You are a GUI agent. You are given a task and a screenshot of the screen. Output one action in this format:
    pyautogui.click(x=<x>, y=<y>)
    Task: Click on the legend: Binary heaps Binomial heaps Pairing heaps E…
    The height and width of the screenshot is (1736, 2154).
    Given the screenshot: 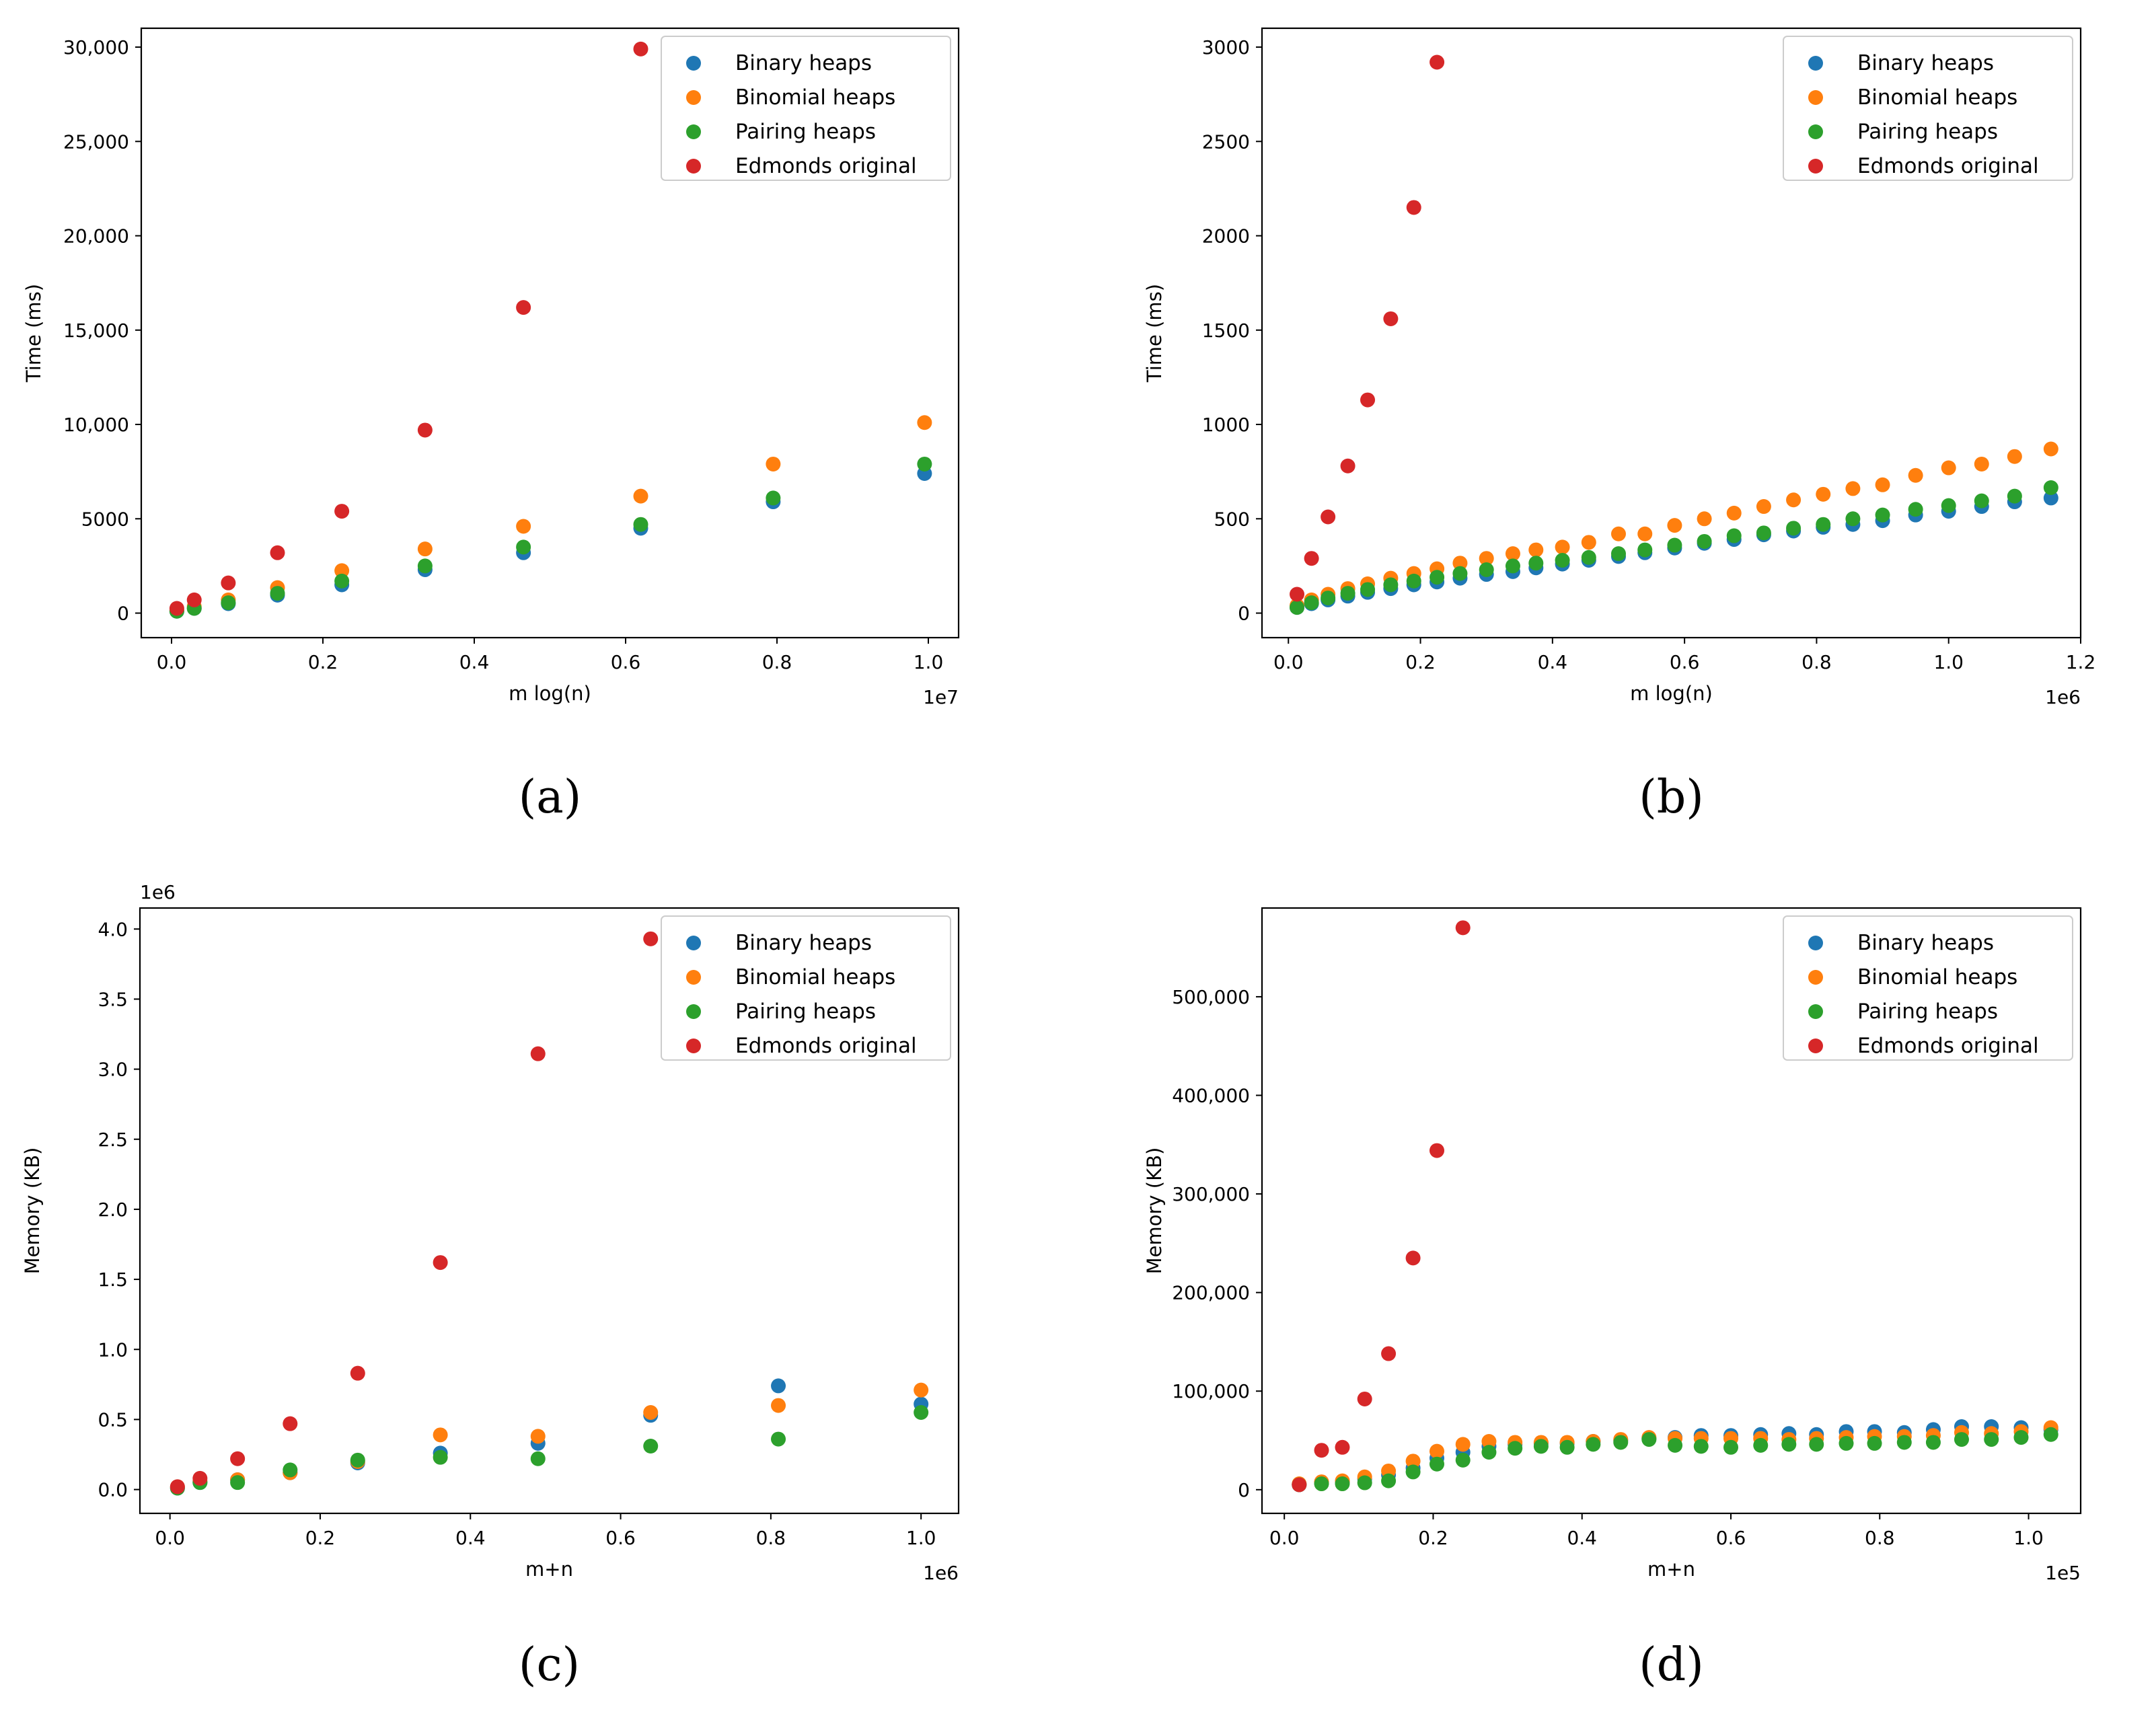 What is the action you would take?
    pyautogui.click(x=806, y=108)
    